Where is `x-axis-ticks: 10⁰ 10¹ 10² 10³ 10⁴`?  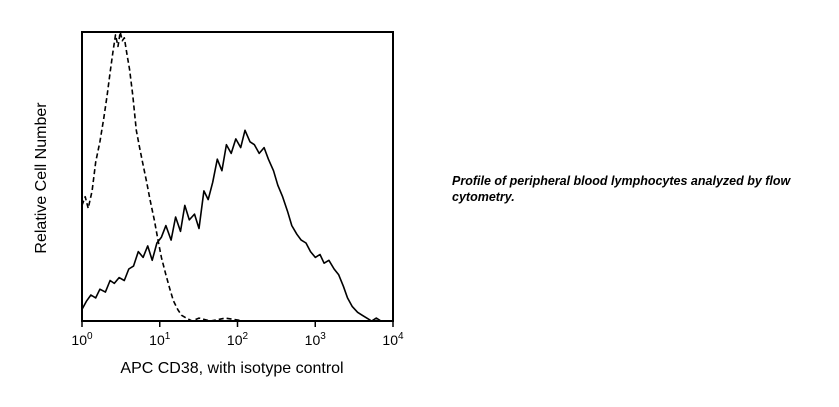
x-axis-ticks: 10⁰ 10¹ 10² 10³ 10⁴ is located at coordinates (237, 334).